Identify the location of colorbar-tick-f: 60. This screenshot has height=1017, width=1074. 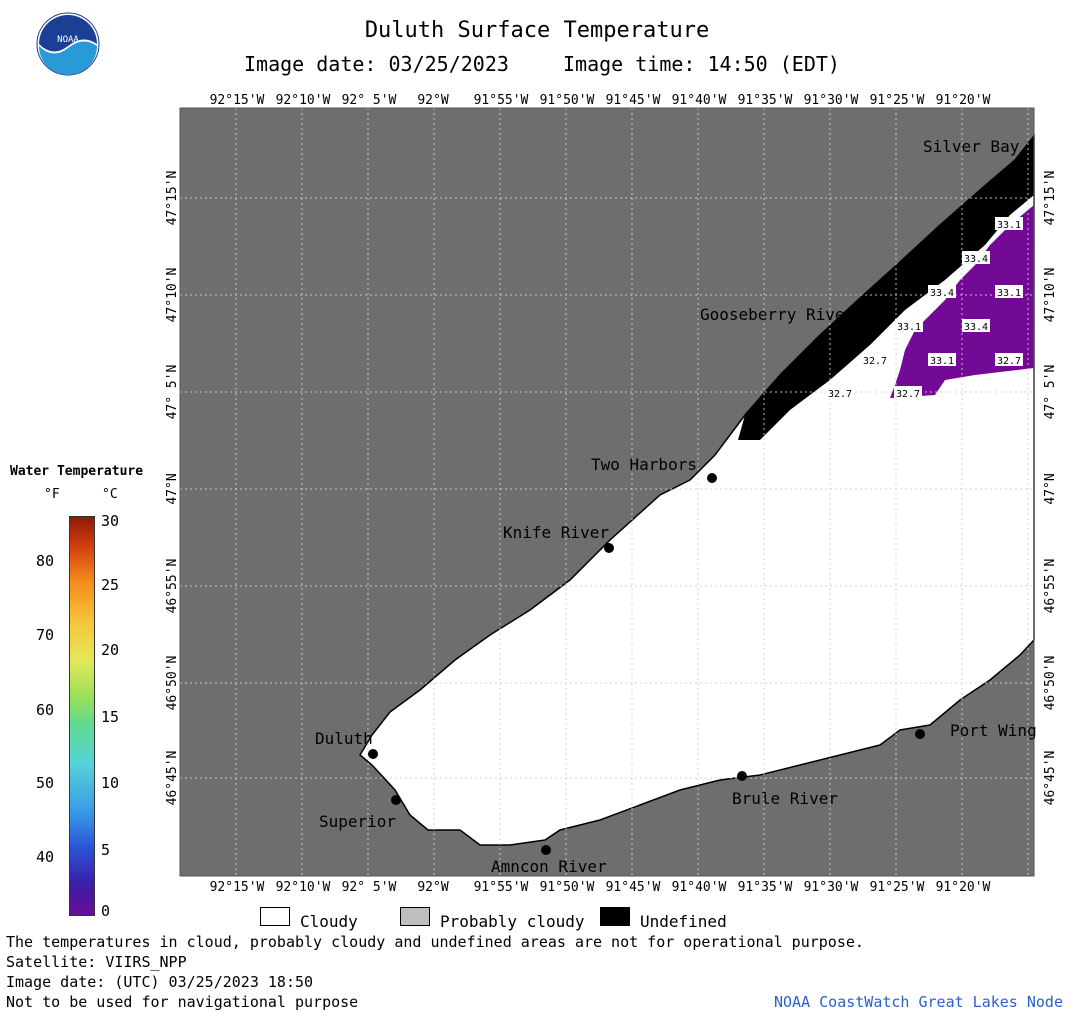
(45, 710).